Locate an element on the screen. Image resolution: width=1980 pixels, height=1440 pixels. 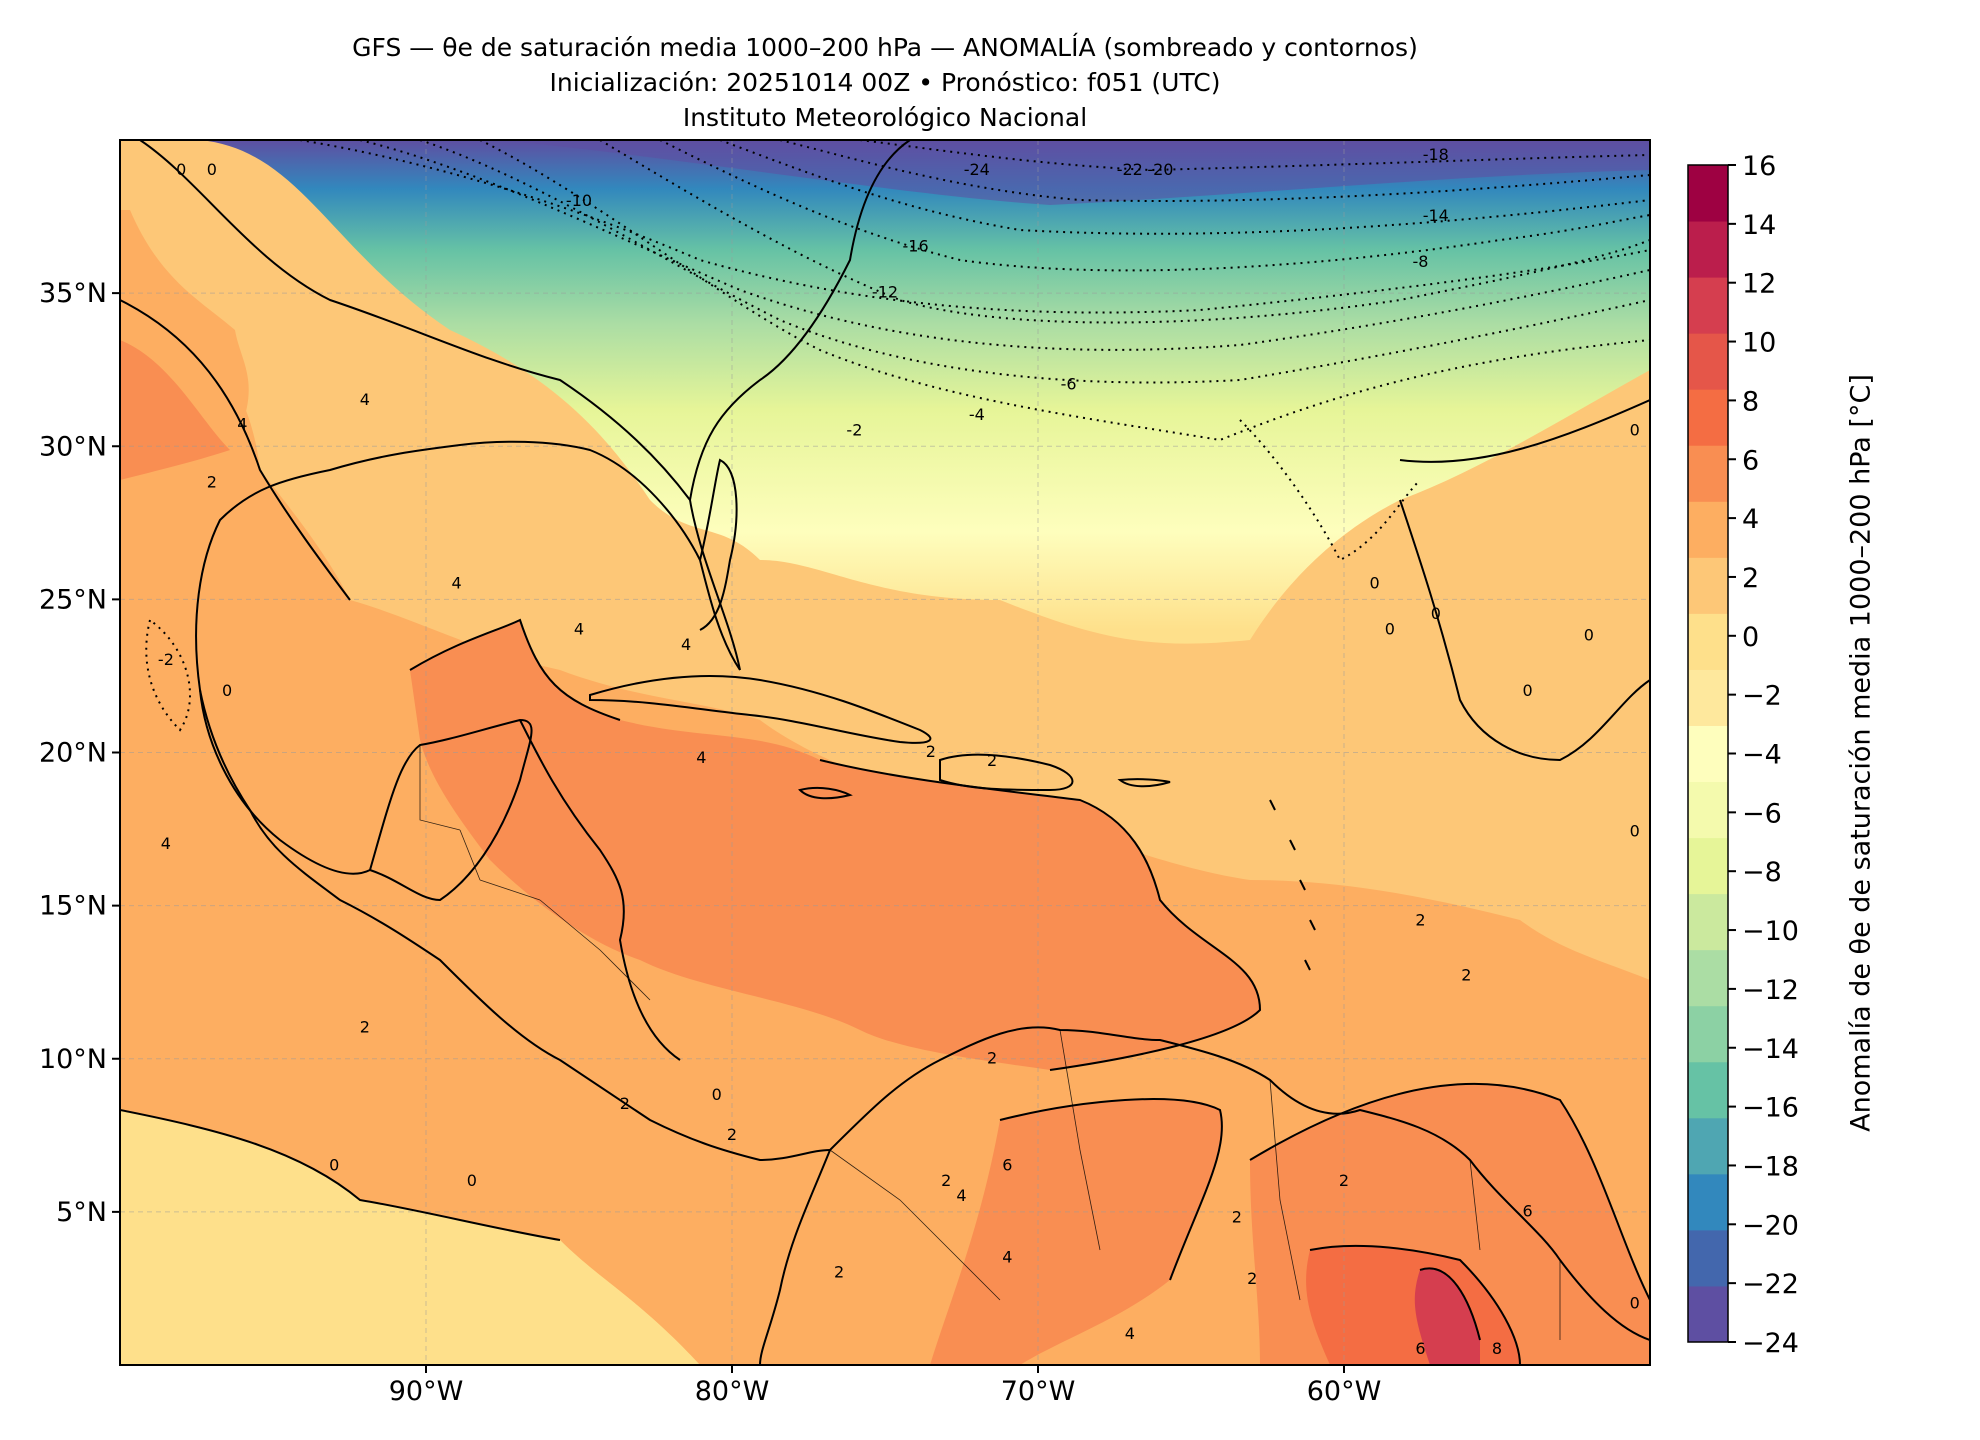
latitude-axis: 35°N 30°N 25°N 20°N 15°N 10°N 5°N is located at coordinates (79, 753).